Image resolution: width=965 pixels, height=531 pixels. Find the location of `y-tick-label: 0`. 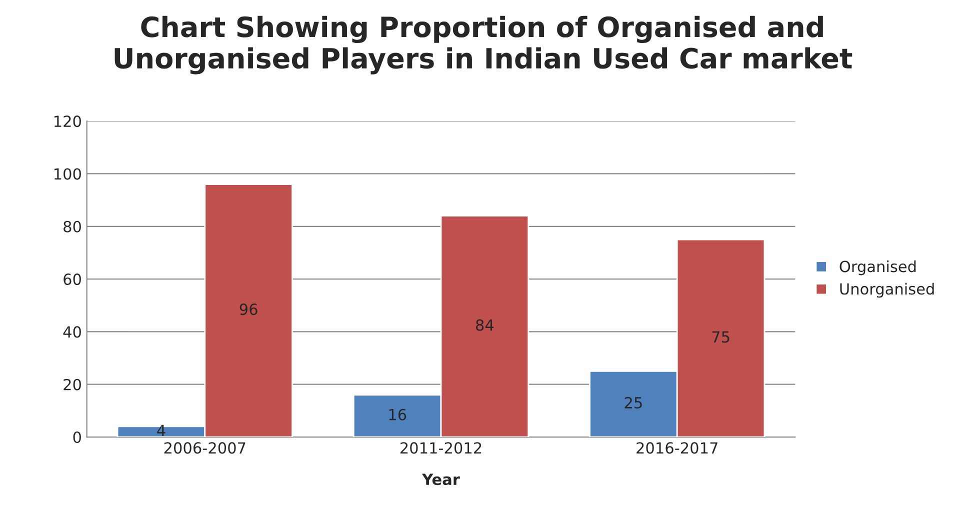

y-tick-label: 0 is located at coordinates (77, 437).